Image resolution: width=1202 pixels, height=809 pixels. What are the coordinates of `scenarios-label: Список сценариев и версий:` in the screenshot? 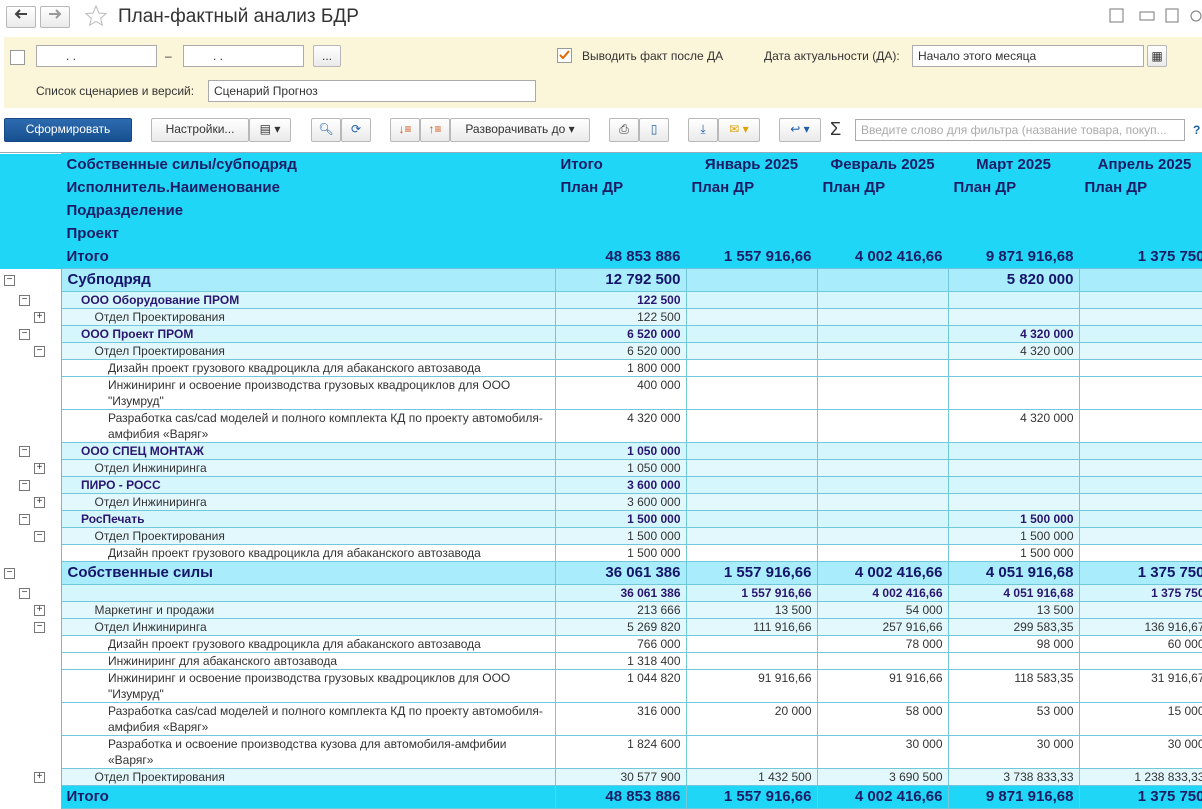 It's located at (115, 91).